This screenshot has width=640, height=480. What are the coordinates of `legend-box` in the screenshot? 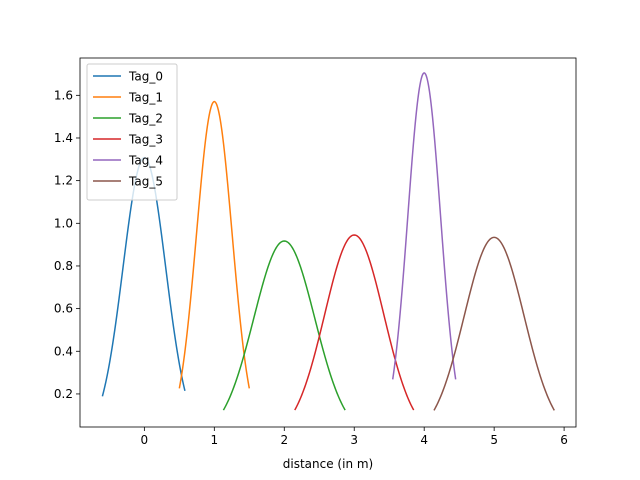 It's located at (132, 132).